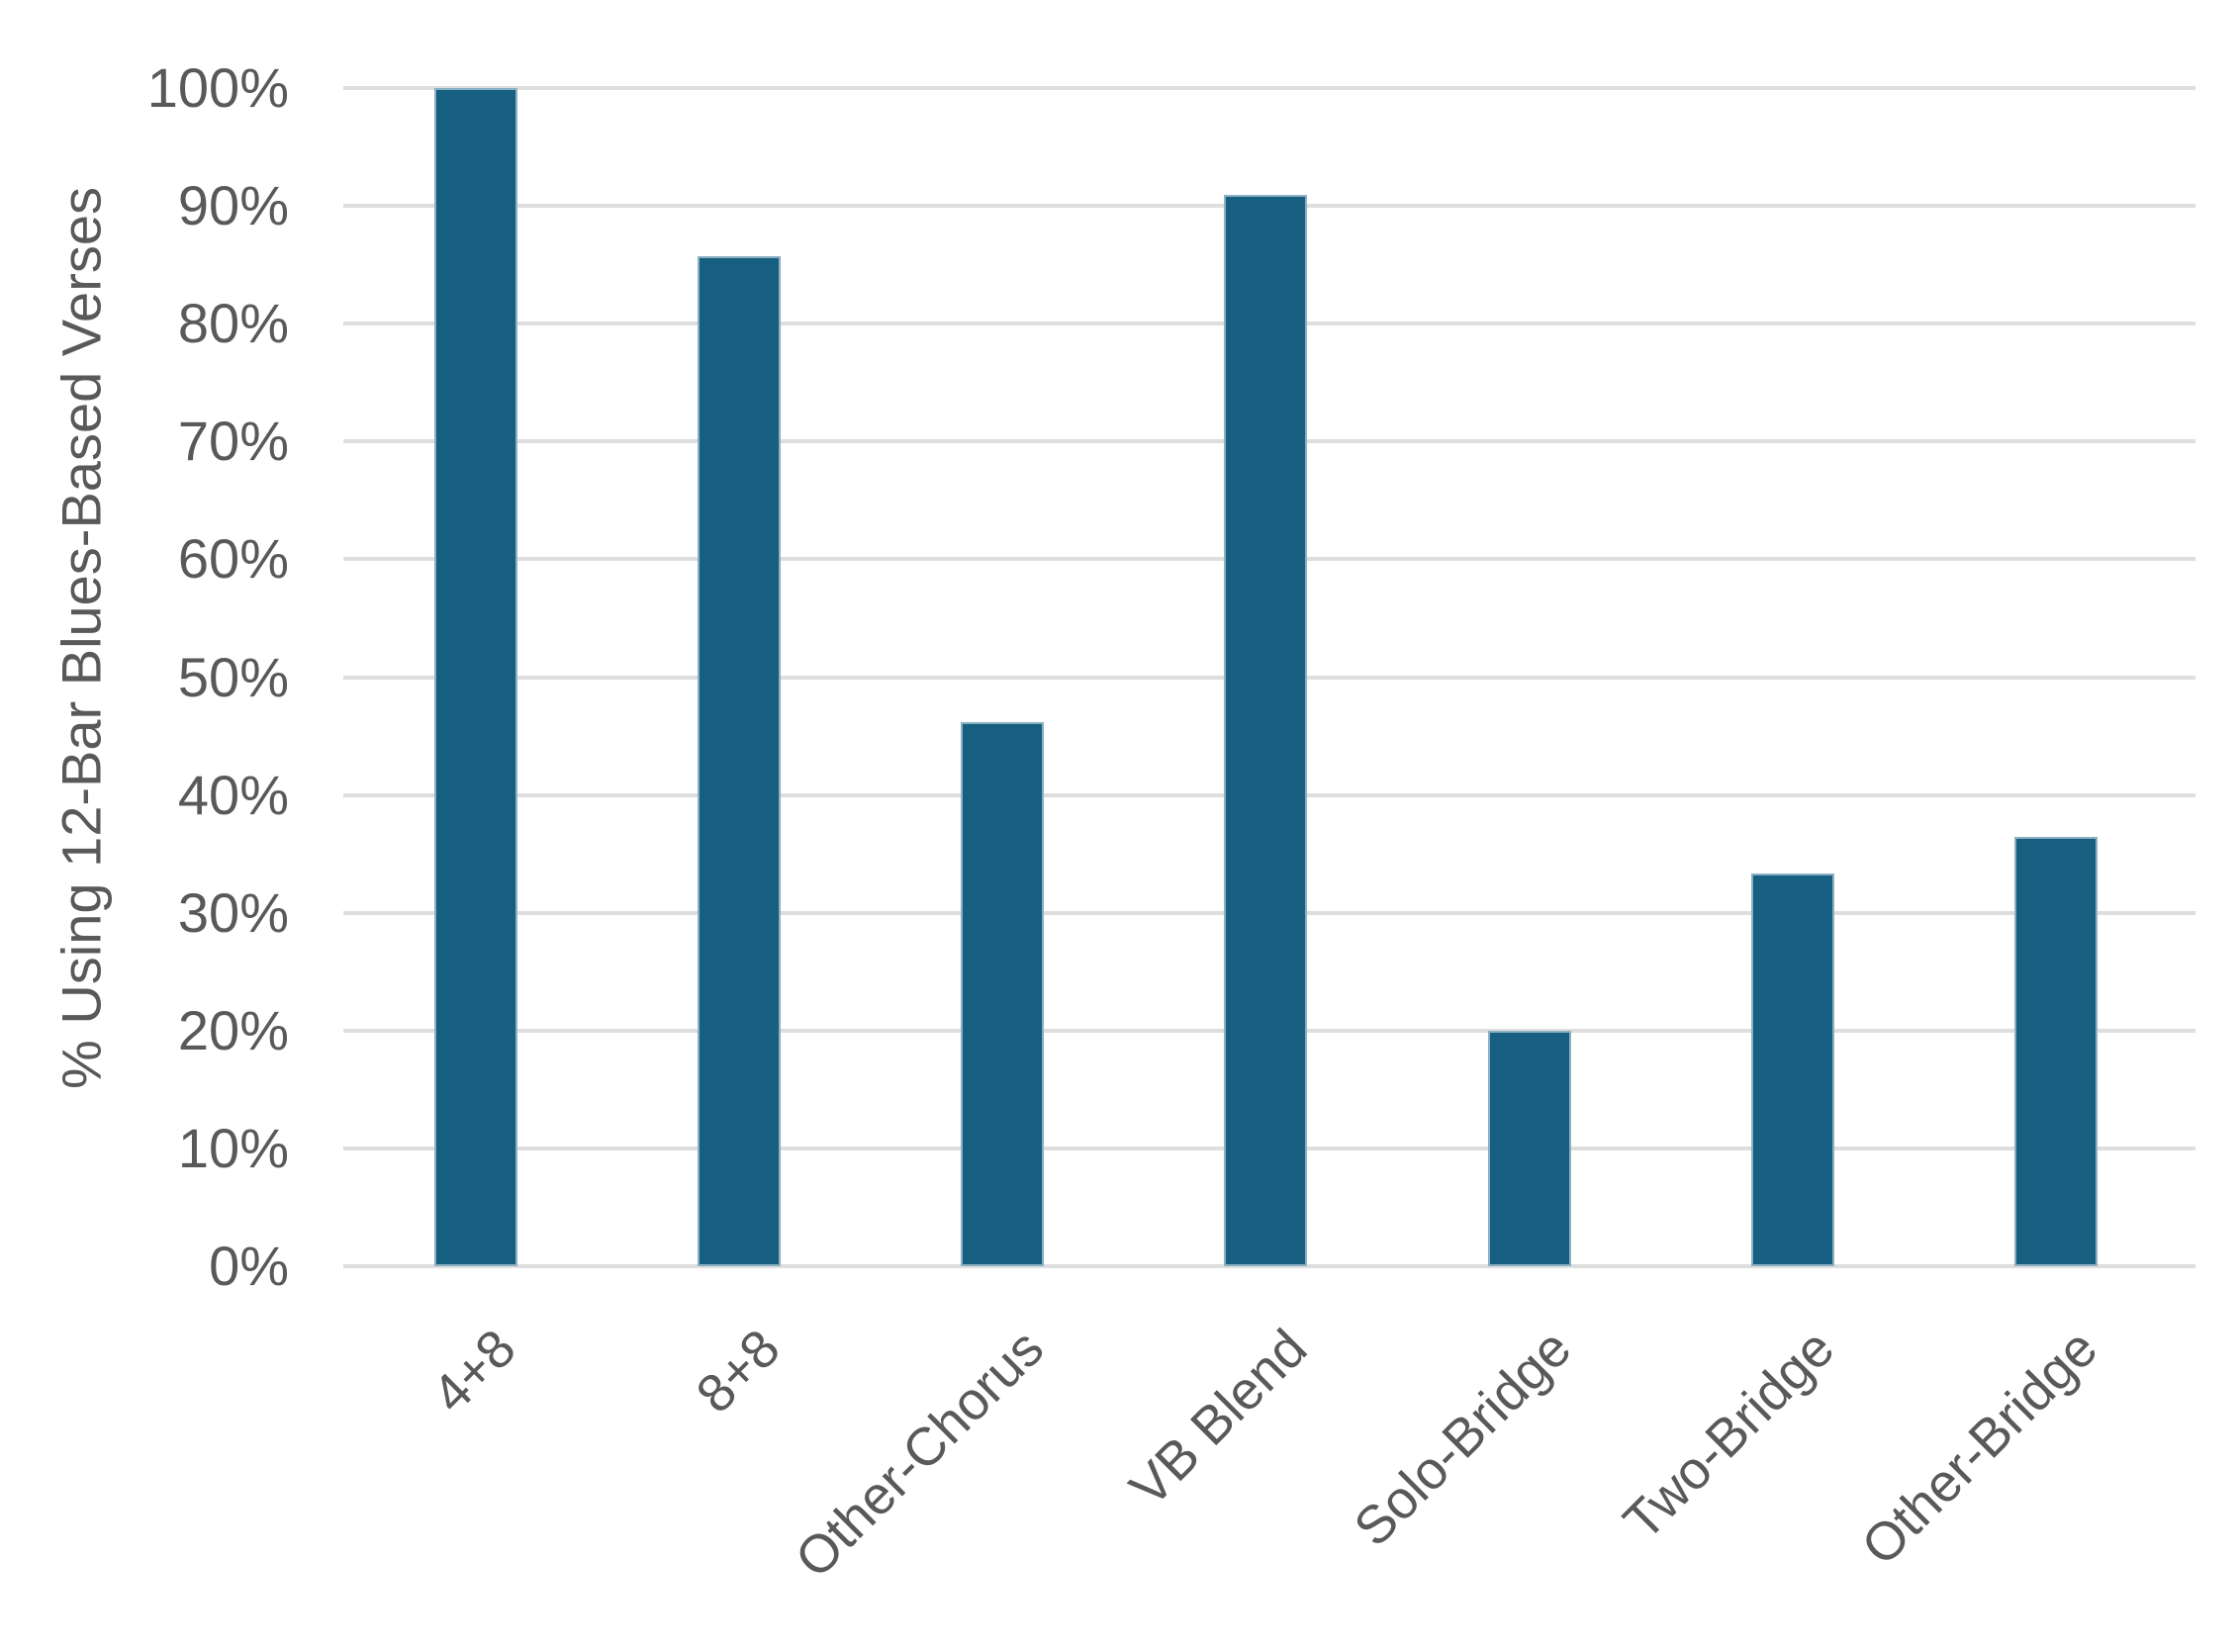  I want to click on y-tick-label: 30%, so click(233, 912).